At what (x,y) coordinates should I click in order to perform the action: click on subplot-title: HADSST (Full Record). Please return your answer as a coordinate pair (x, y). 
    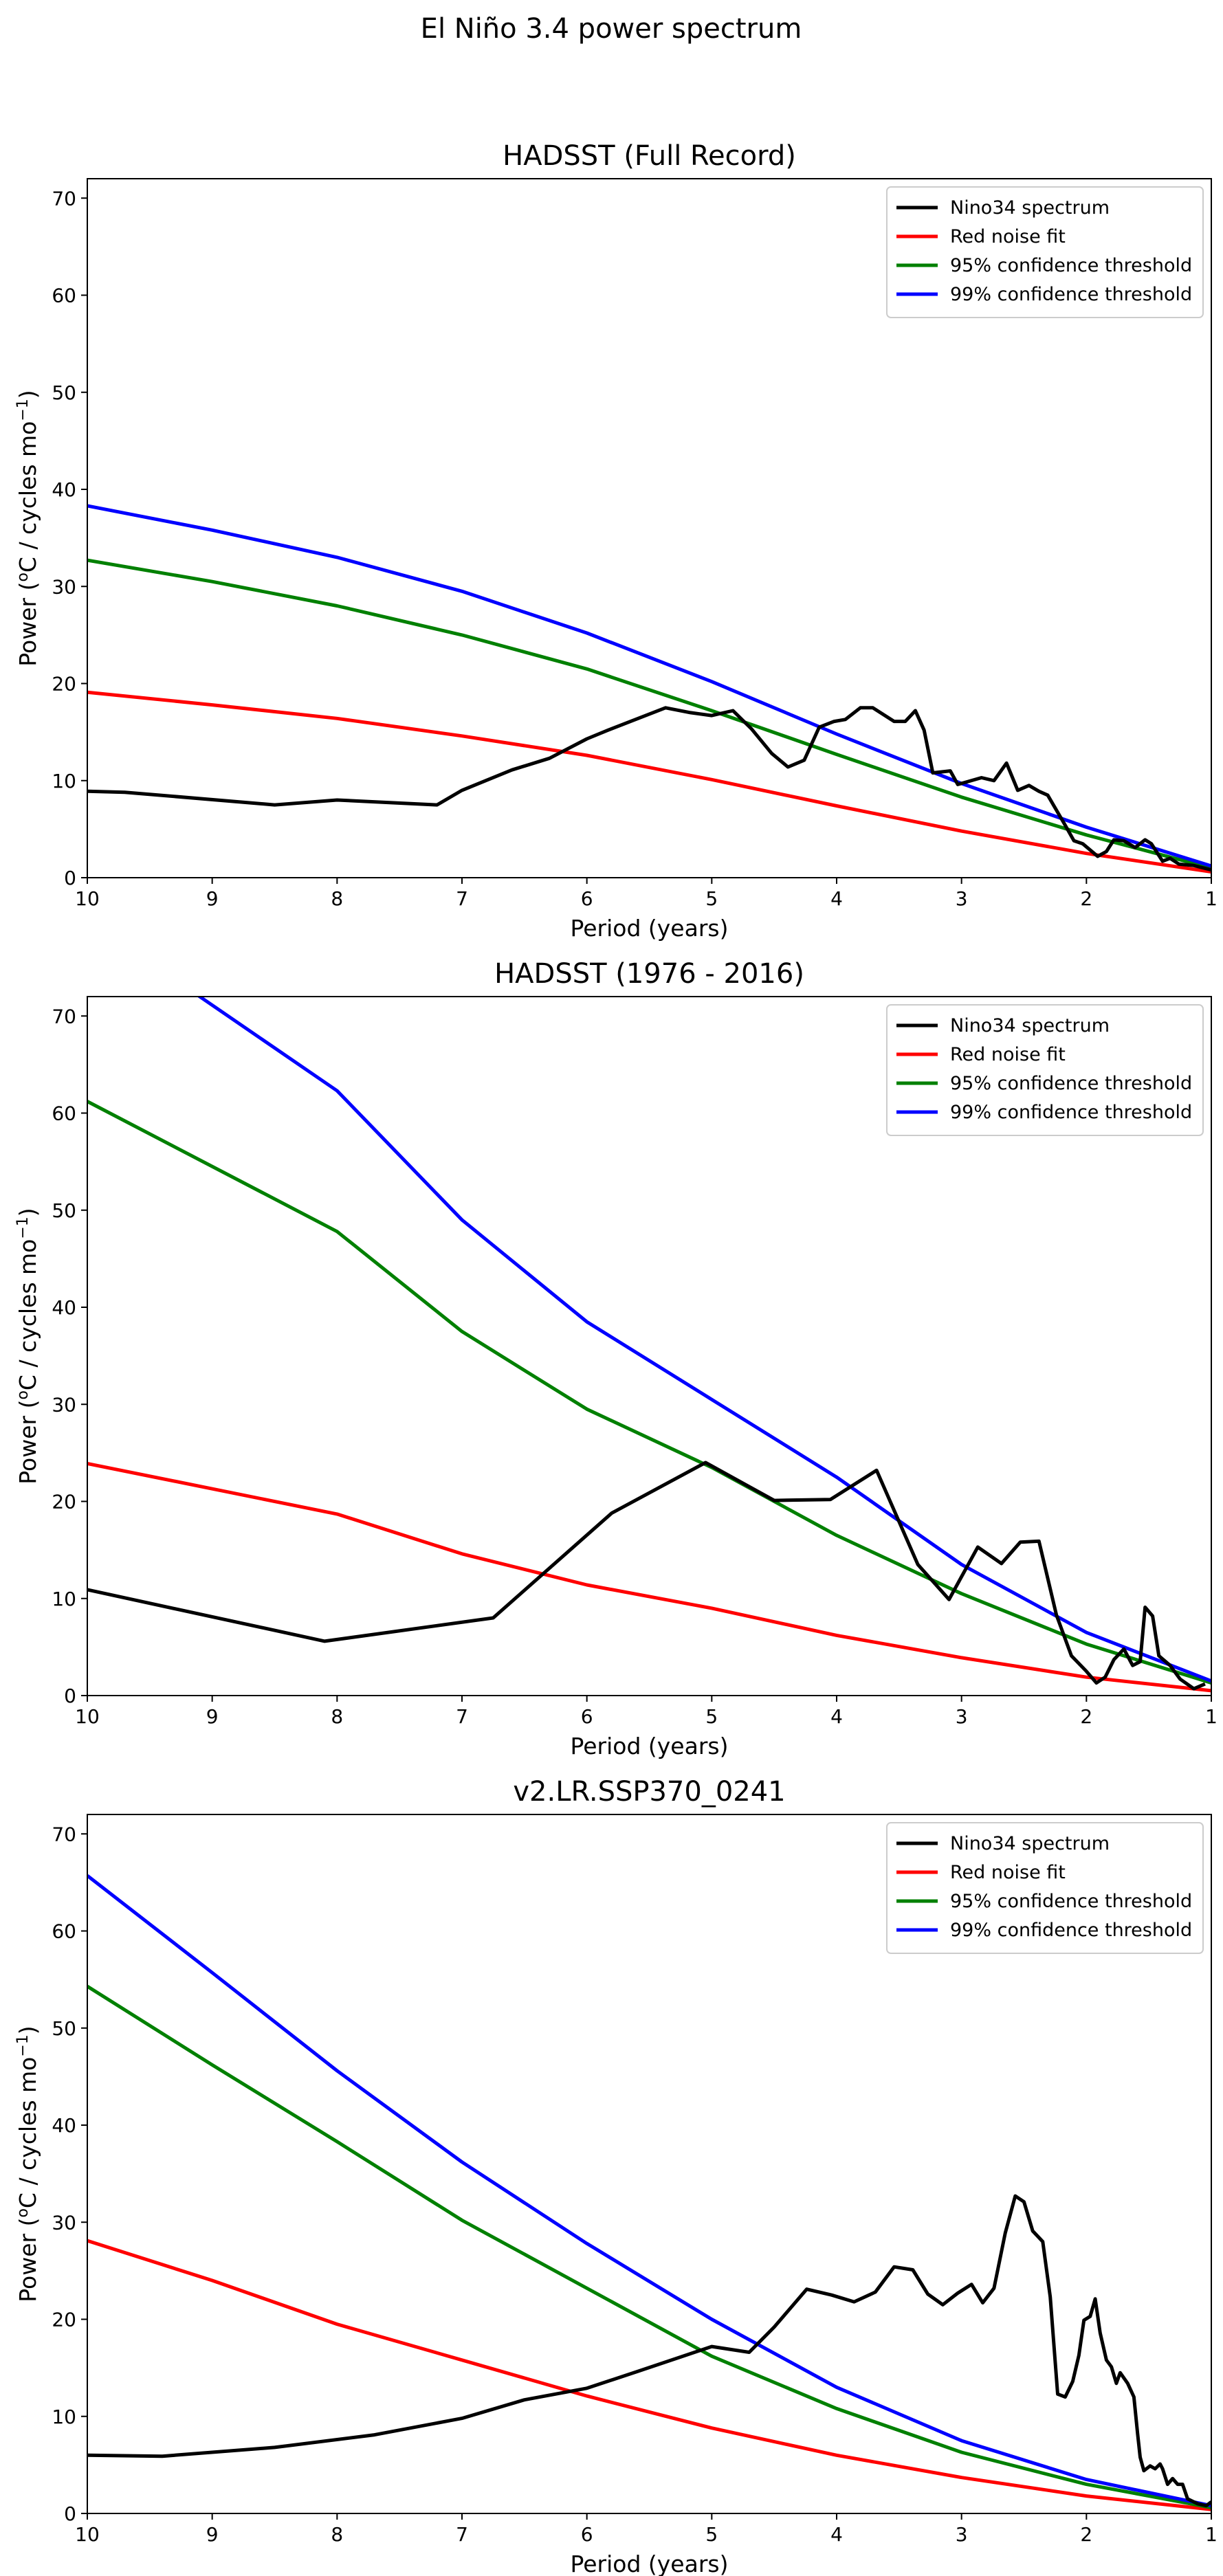
    Looking at the image, I should click on (650, 156).